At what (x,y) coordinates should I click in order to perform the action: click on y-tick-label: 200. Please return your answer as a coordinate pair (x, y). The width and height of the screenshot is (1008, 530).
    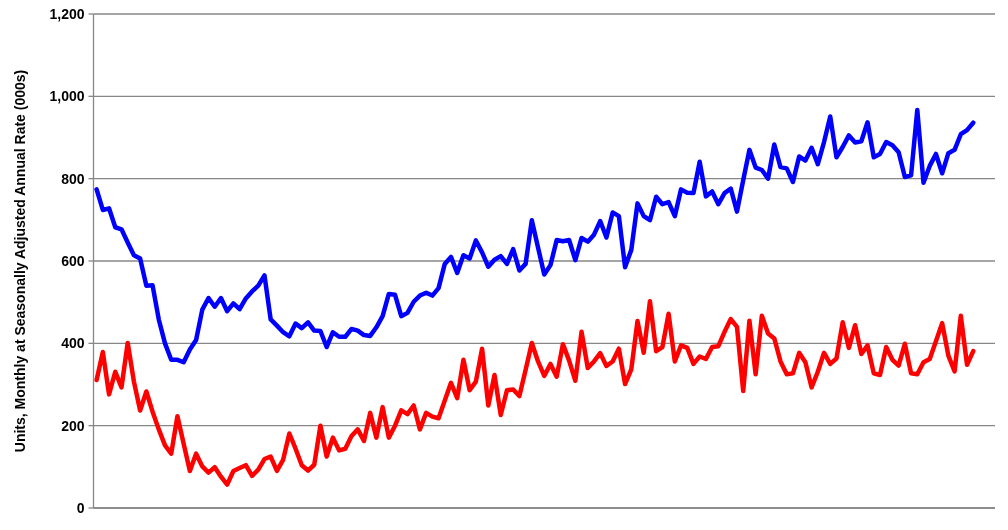
    Looking at the image, I should click on (73, 425).